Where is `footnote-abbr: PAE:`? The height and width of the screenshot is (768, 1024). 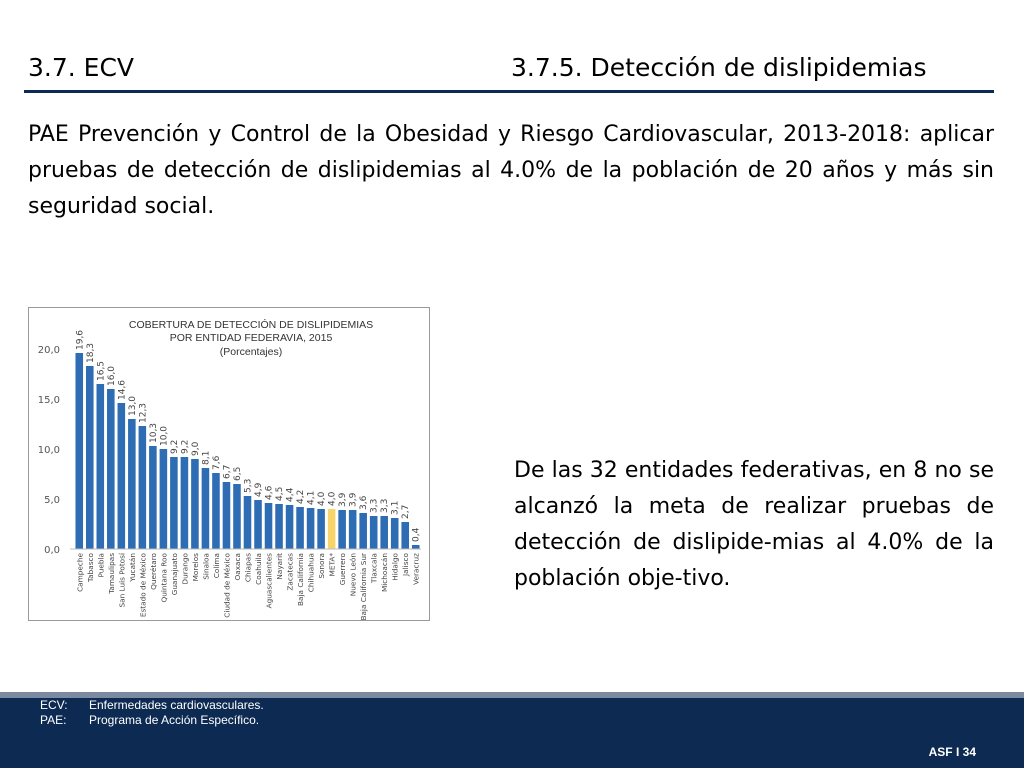
footnote-abbr: PAE: is located at coordinates (53, 720).